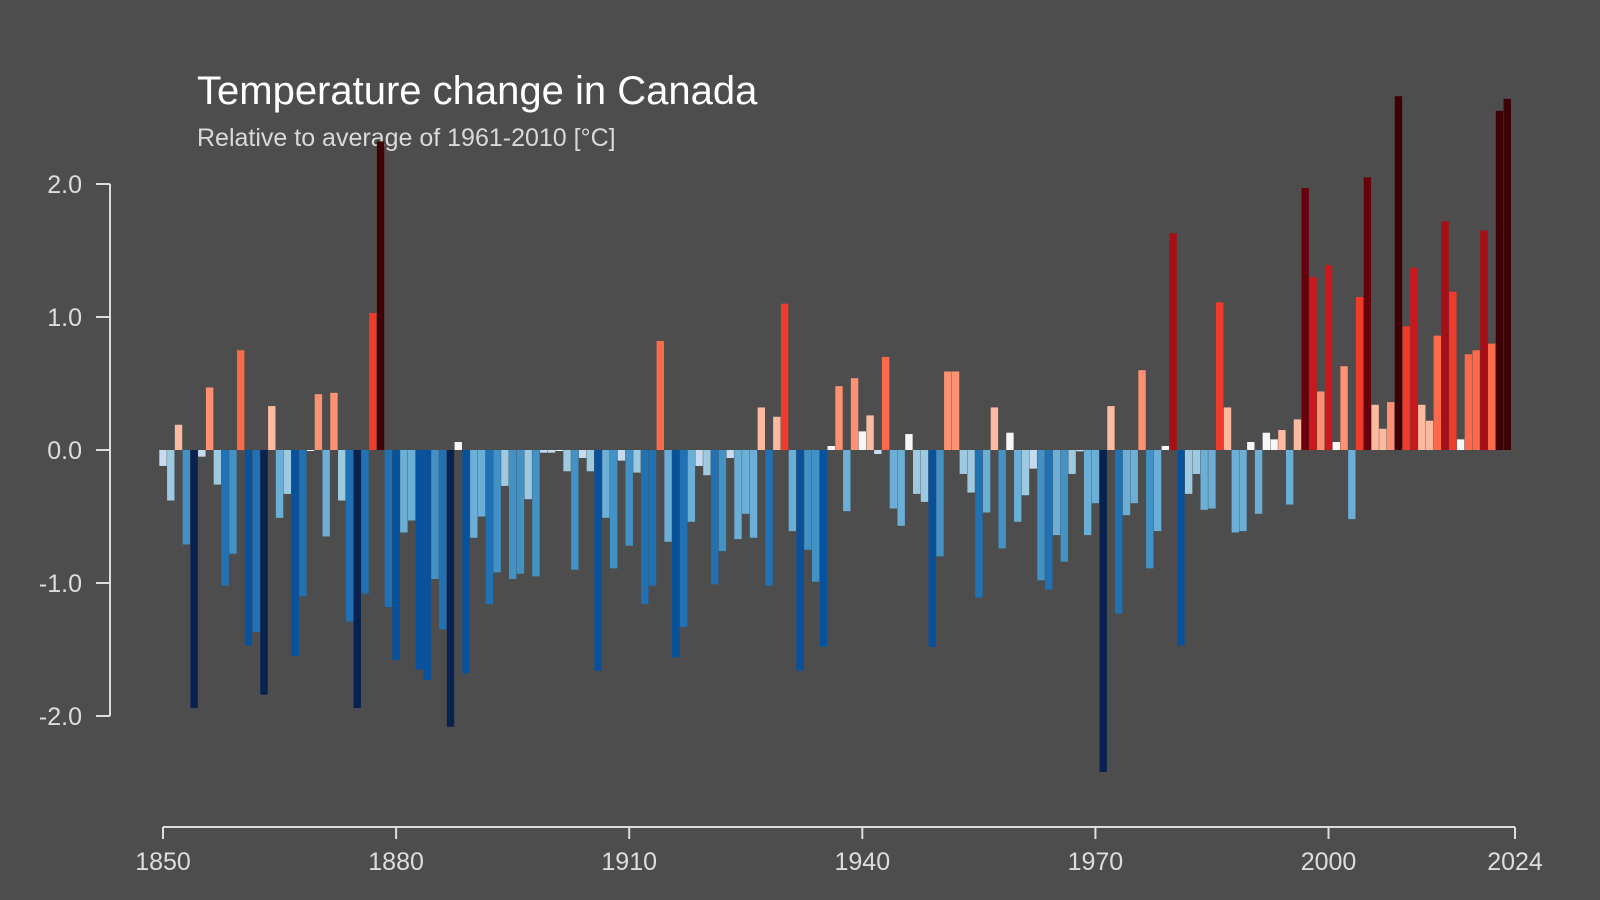 Image resolution: width=1600 pixels, height=900 pixels. What do you see at coordinates (1336, 446) in the screenshot?
I see `bar-2001` at bounding box center [1336, 446].